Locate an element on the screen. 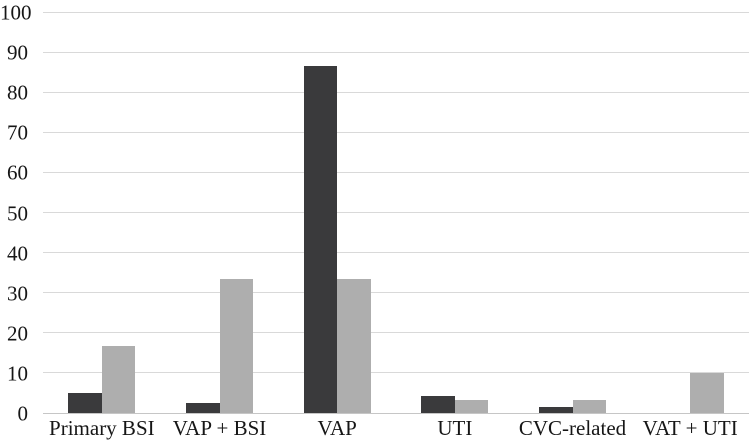  y-tick-label: 80 is located at coordinates (17, 92).